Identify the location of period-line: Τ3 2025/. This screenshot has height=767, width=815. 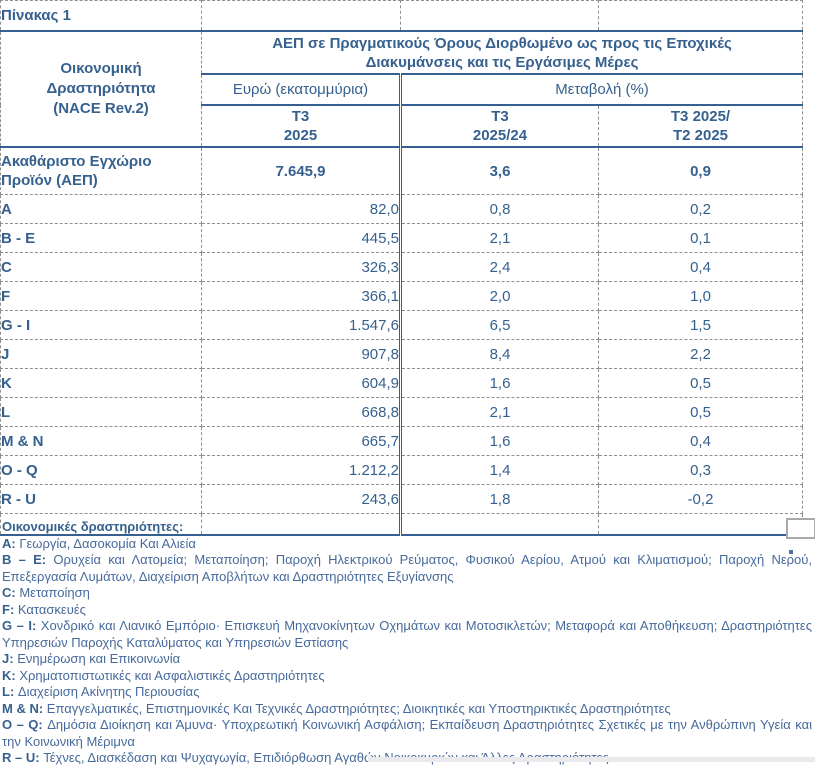
(700, 116).